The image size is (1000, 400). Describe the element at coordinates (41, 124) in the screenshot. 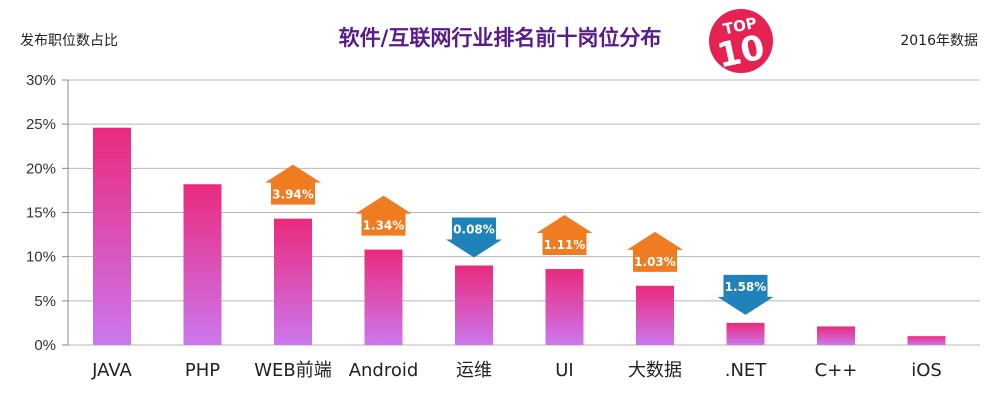

I see `y-tick-label: 25%` at that location.